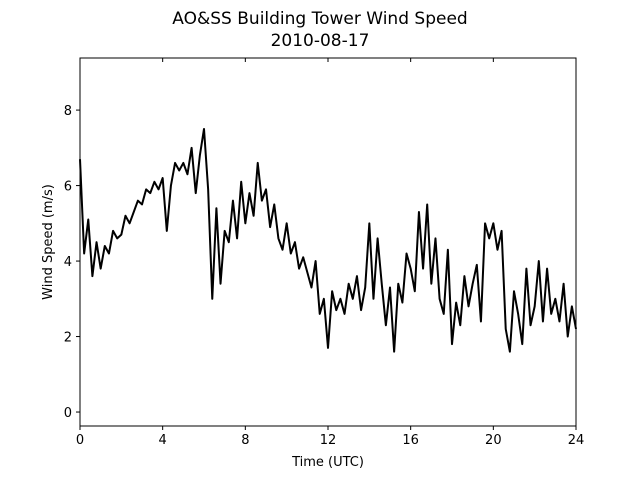  Describe the element at coordinates (68, 262) in the screenshot. I see `y-tick-label: 4` at that location.